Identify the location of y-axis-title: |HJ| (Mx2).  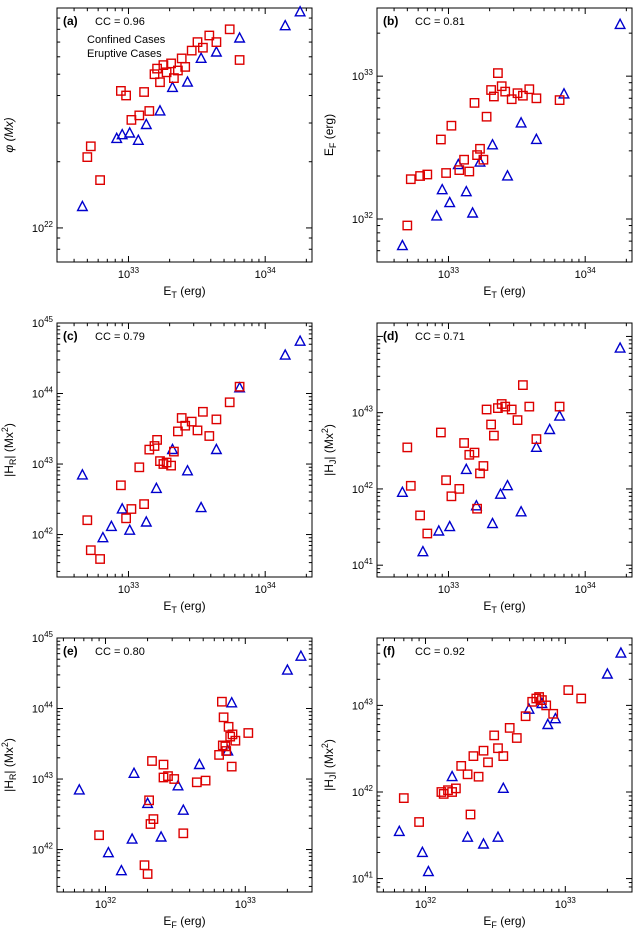
(329, 765).